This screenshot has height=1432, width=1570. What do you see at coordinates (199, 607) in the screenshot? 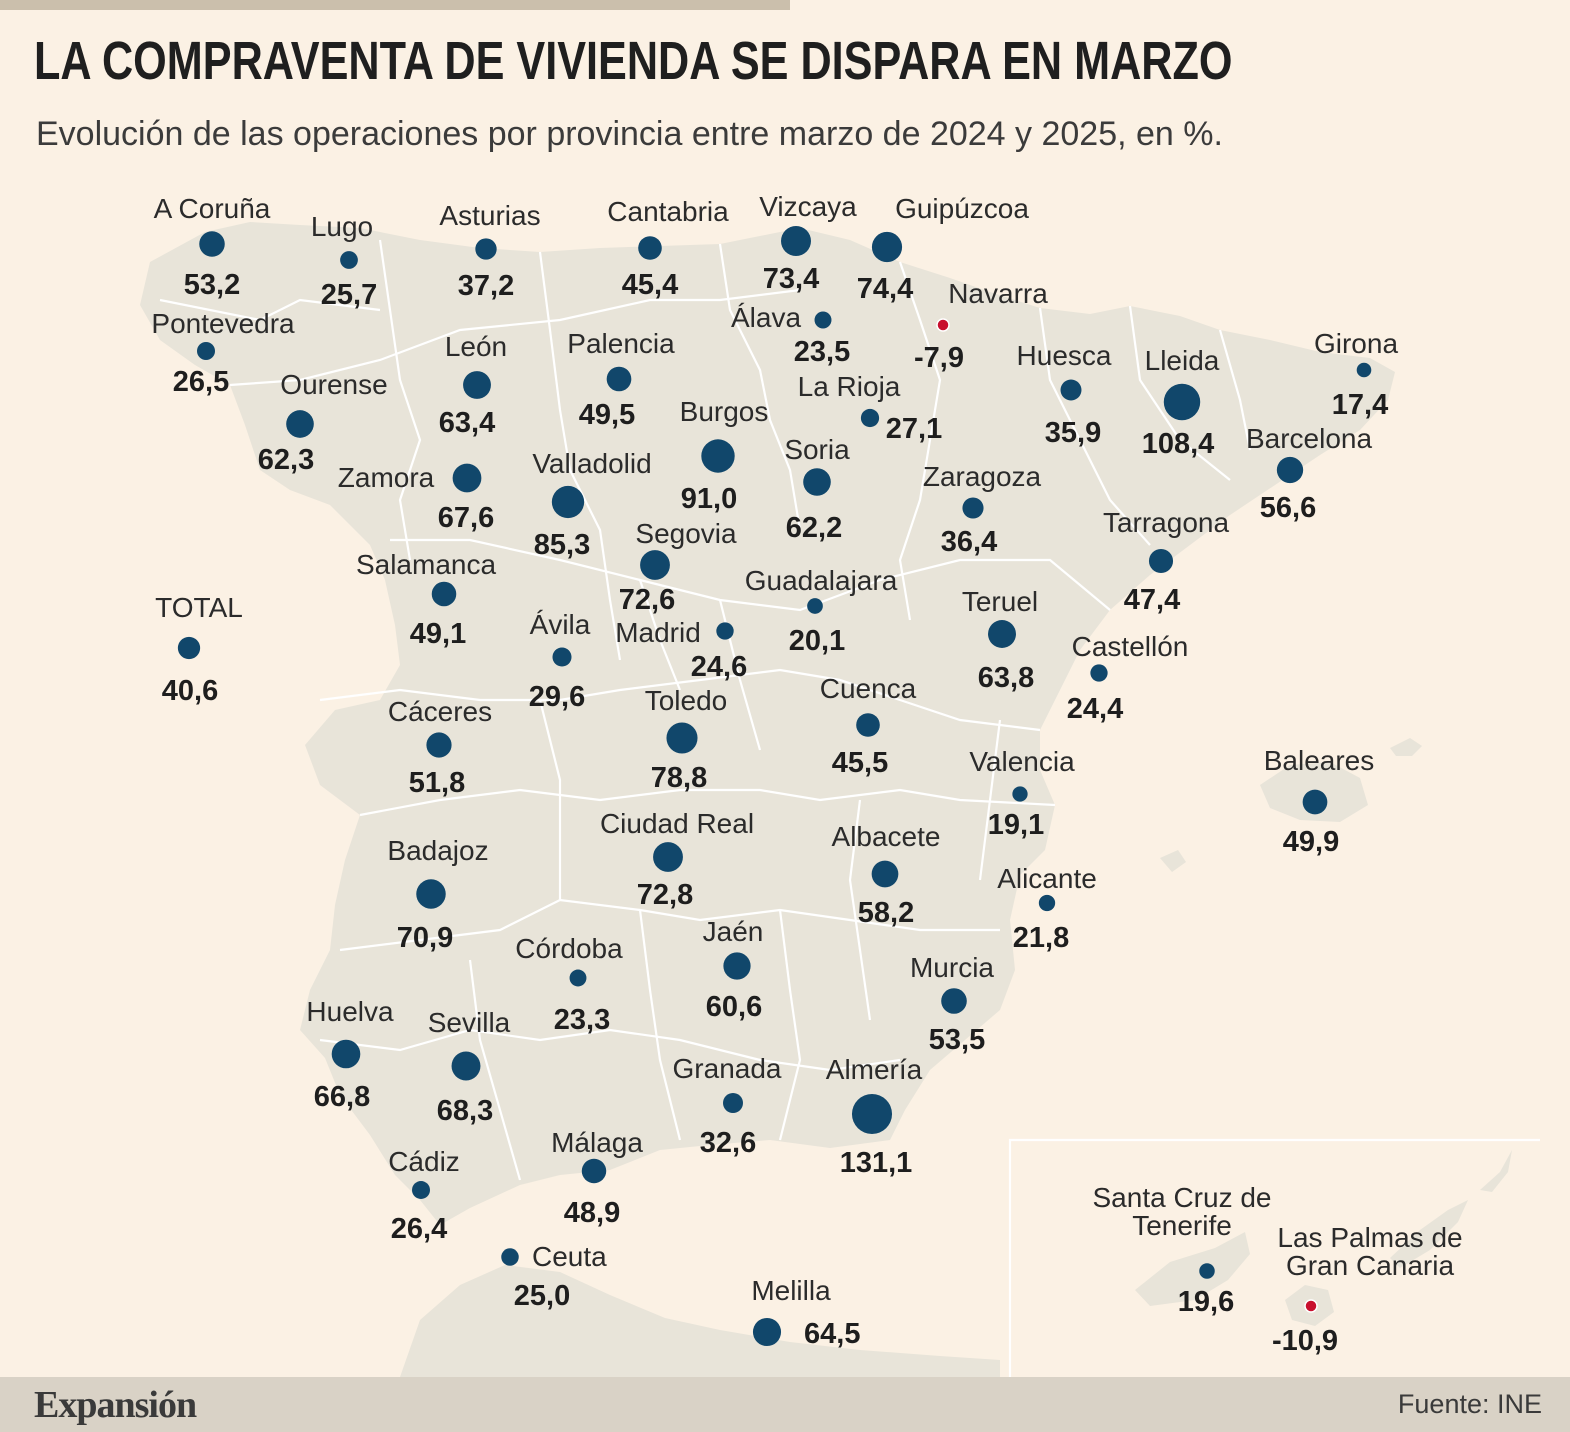
I see `label-total: TOTAL` at bounding box center [199, 607].